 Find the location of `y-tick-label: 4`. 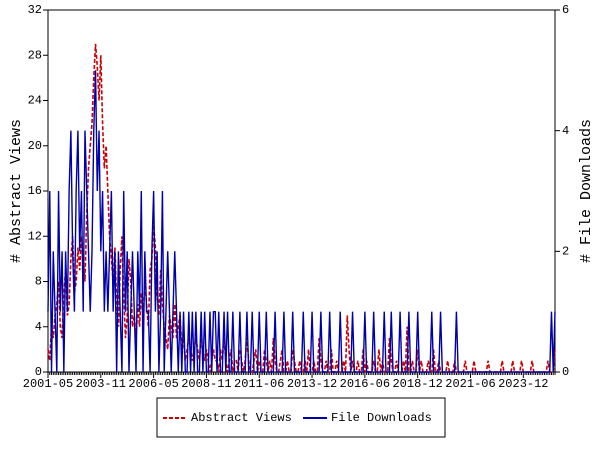

y-tick-label: 4 is located at coordinates (38, 327).